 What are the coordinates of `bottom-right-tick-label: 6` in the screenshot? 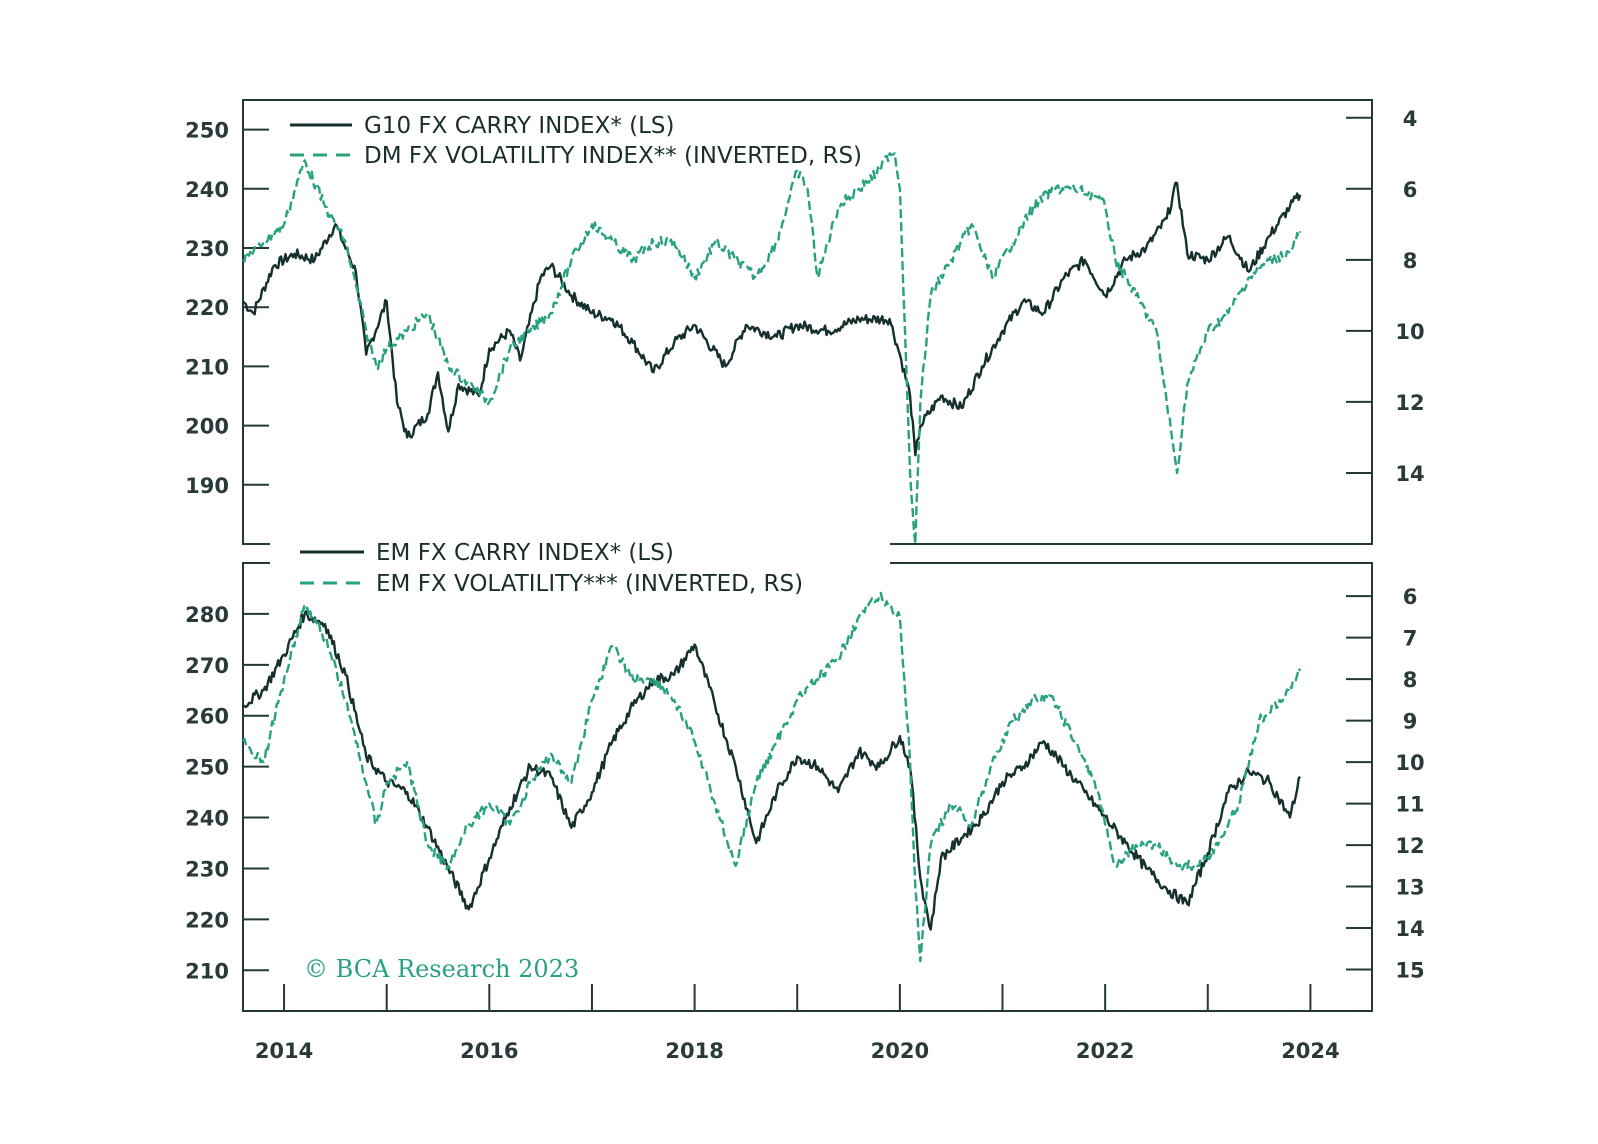 It's located at (1410, 597).